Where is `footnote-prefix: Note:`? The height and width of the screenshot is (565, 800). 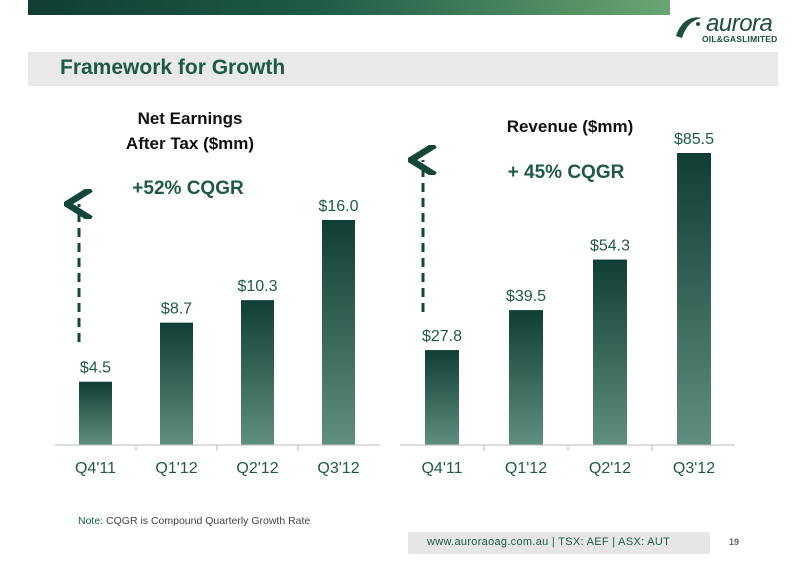 footnote-prefix: Note: is located at coordinates (91, 521).